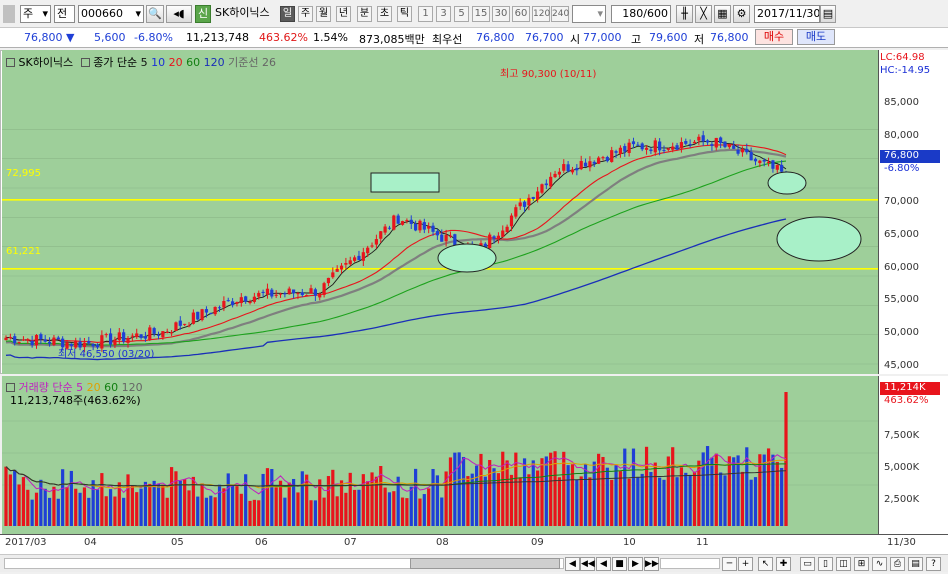  Describe the element at coordinates (203, 14) in the screenshot. I see `type-badge: 신` at that location.